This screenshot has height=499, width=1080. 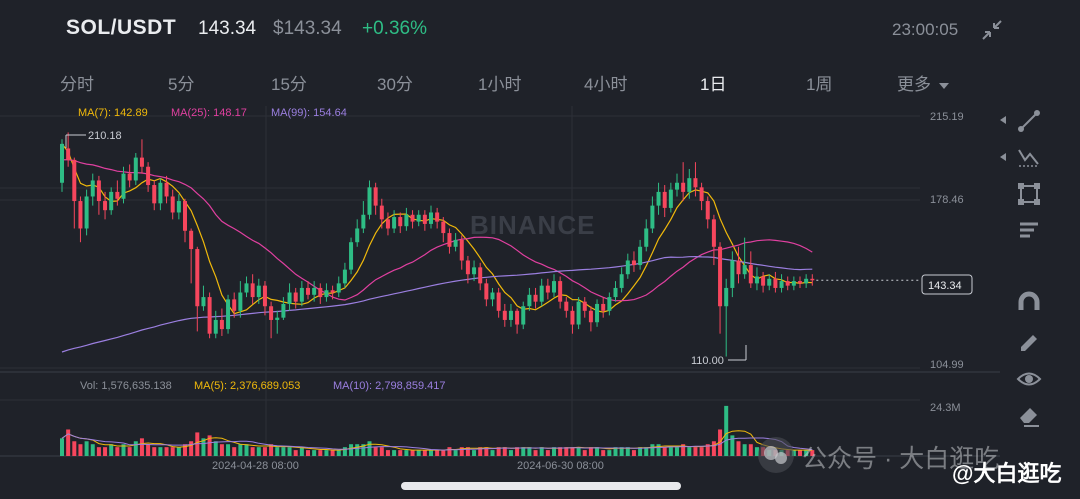 I want to click on tab-time-share: 分时, so click(x=77, y=84).